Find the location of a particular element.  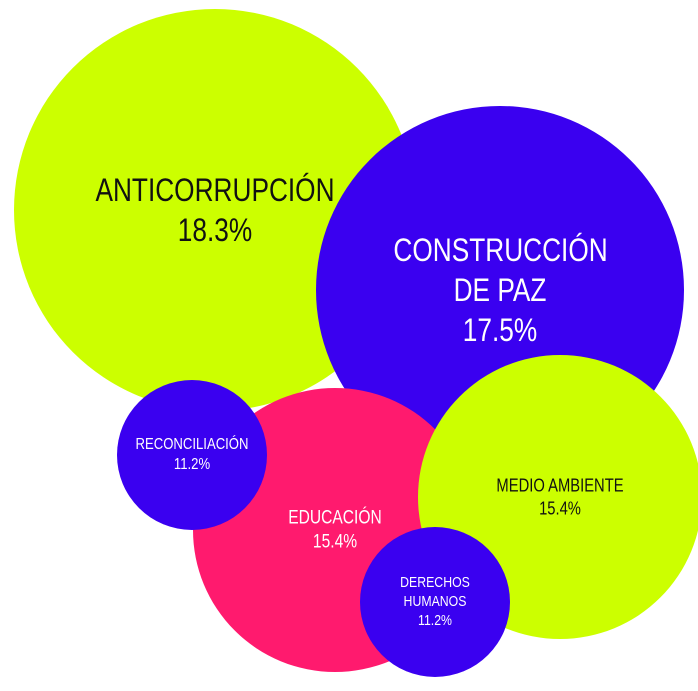

value-label: 17.5% is located at coordinates (500, 330).